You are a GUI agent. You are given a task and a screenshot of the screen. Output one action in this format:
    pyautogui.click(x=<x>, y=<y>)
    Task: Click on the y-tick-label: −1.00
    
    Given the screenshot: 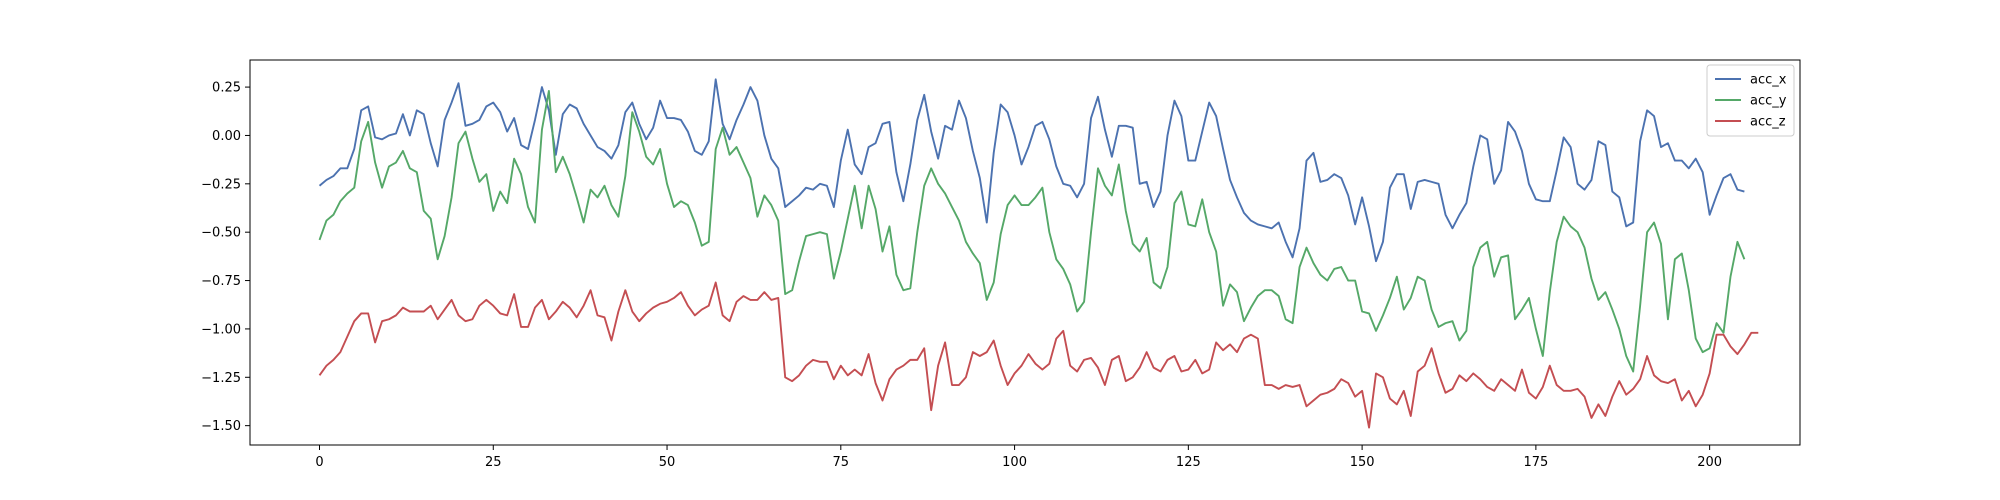 What is the action you would take?
    pyautogui.click(x=221, y=329)
    